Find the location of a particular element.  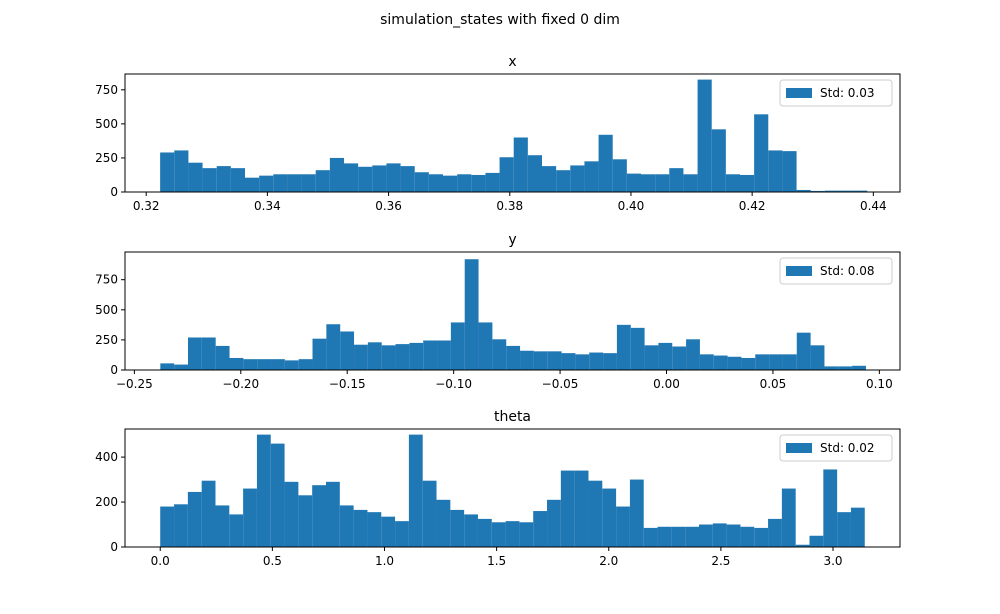

x-tick-label: −0.10 is located at coordinates (453, 384).